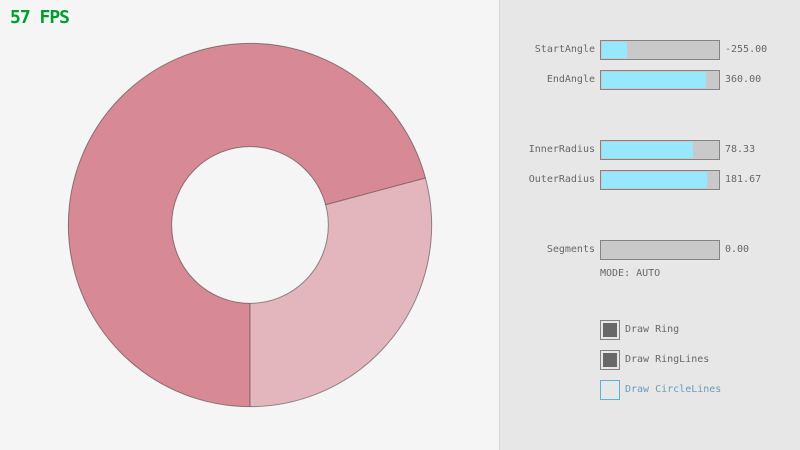 The image size is (800, 450). What do you see at coordinates (564, 49) in the screenshot?
I see `slider-label-start-angle: StartAngle` at bounding box center [564, 49].